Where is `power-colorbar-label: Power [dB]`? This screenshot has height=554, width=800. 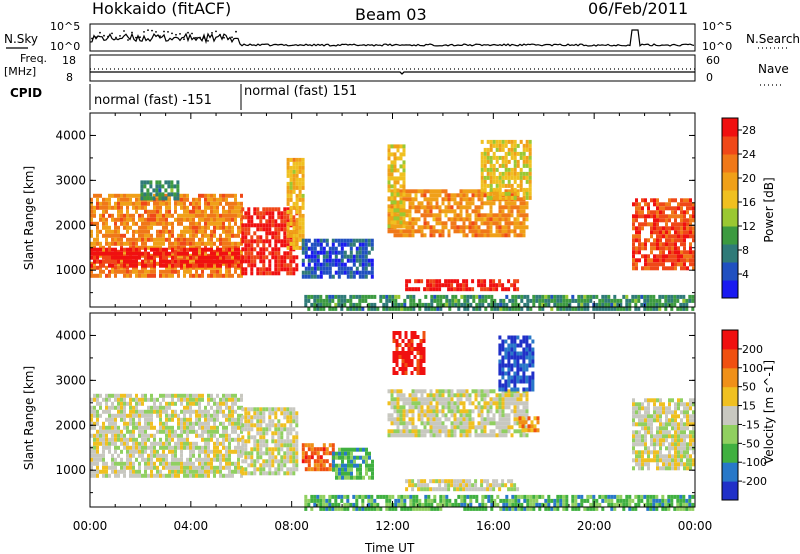
power-colorbar-label: Power [dB] is located at coordinates (769, 209).